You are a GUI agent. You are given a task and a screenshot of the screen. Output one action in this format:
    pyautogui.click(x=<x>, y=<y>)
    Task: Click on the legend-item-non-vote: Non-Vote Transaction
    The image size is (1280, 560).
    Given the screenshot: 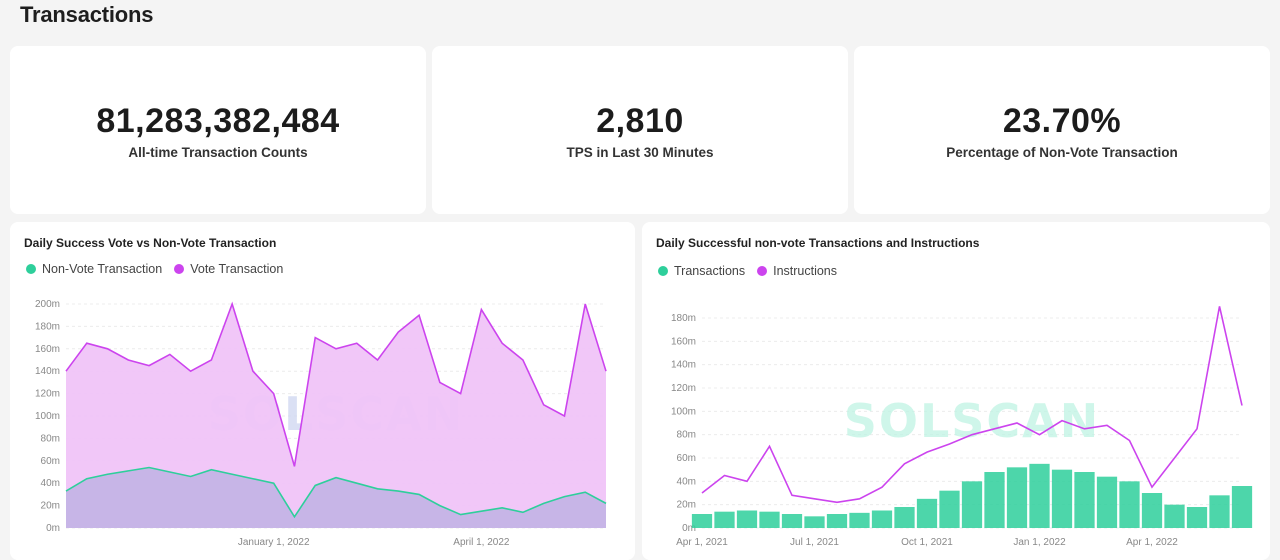 What is the action you would take?
    pyautogui.click(x=94, y=269)
    